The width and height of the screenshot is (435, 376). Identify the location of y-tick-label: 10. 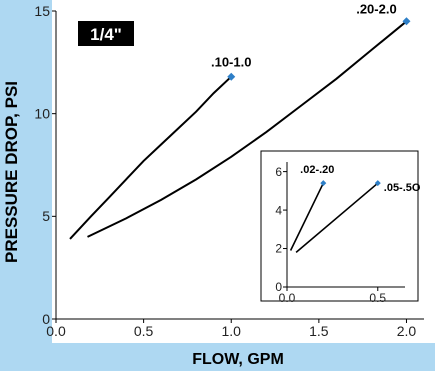
(42, 114).